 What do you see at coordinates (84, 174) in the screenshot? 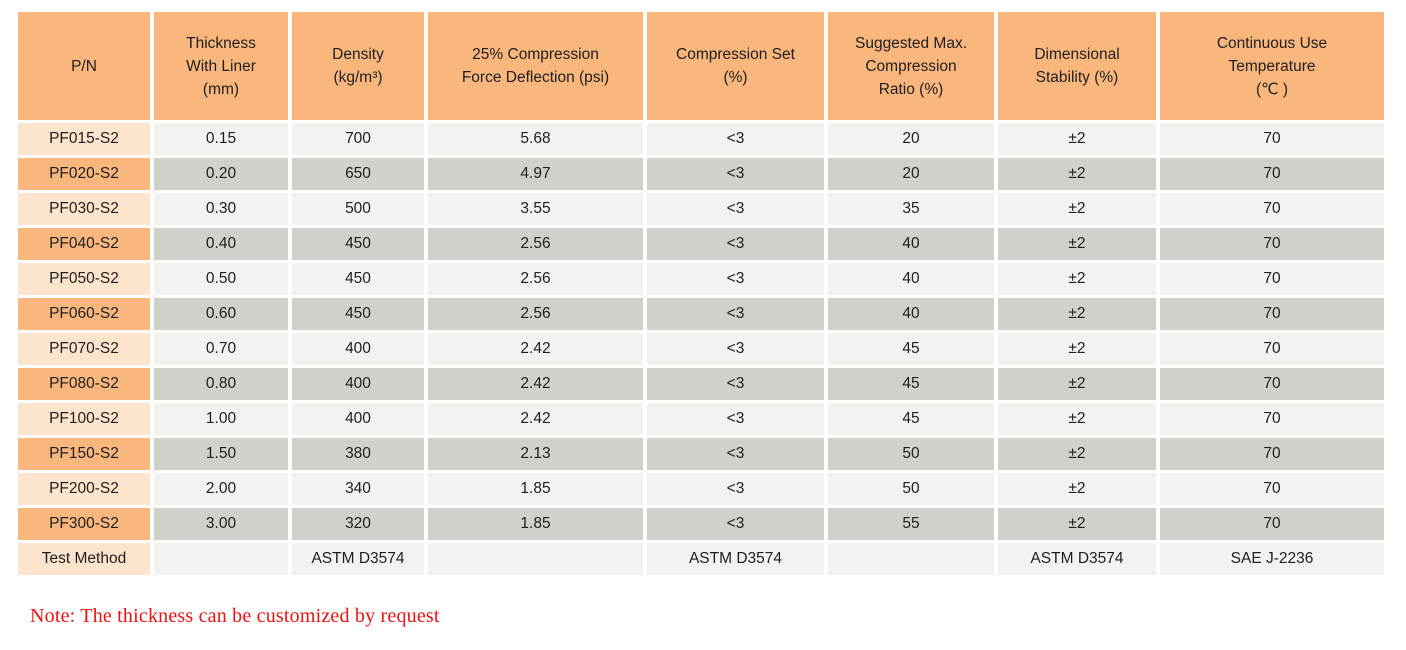
I see `pn-cell: PF020-S2` at bounding box center [84, 174].